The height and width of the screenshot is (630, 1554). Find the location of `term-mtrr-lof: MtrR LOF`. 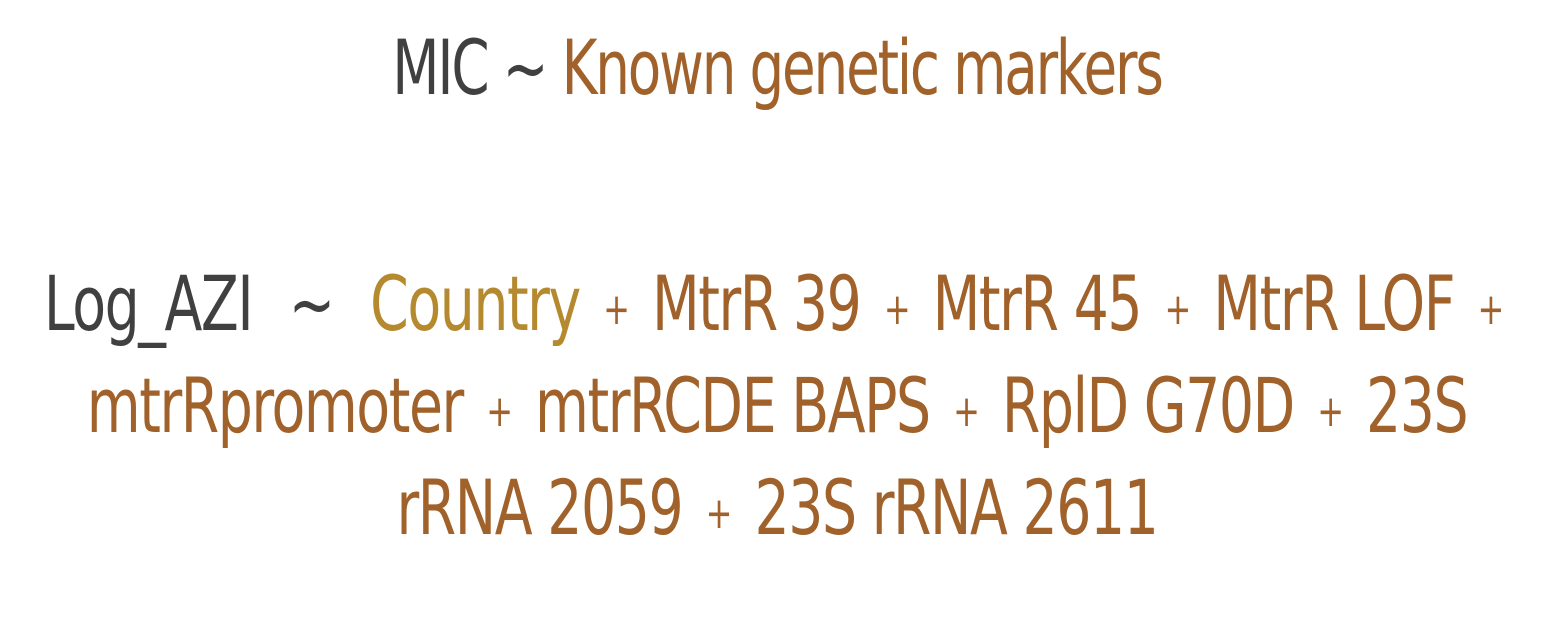

term-mtrr-lof: MtrR LOF is located at coordinates (1334, 303).